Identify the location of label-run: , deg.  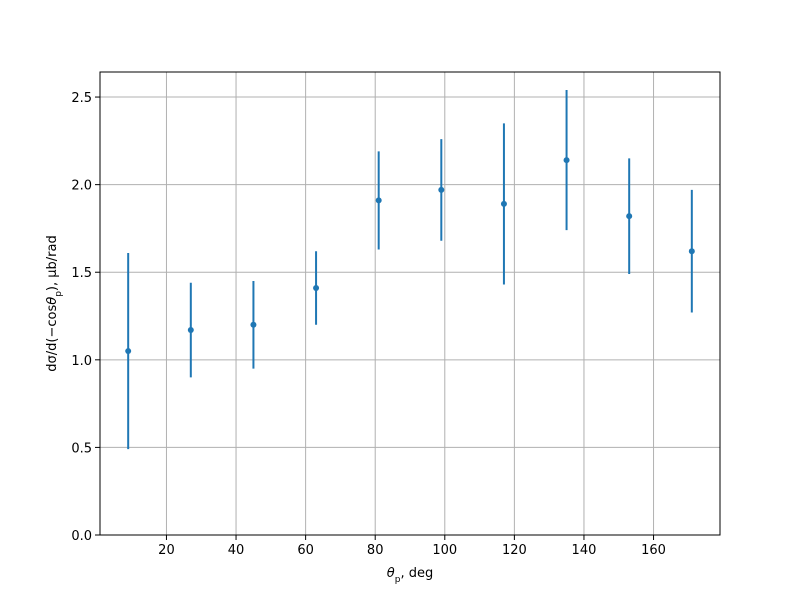
(416, 573).